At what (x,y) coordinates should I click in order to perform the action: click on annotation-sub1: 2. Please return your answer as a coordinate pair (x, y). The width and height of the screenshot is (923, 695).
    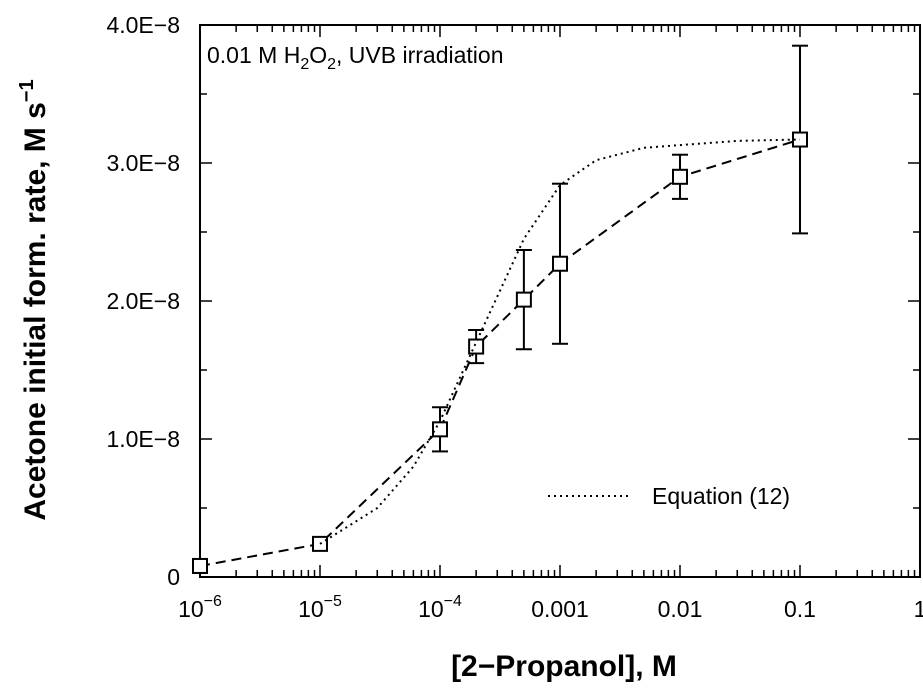
    Looking at the image, I should click on (304, 64).